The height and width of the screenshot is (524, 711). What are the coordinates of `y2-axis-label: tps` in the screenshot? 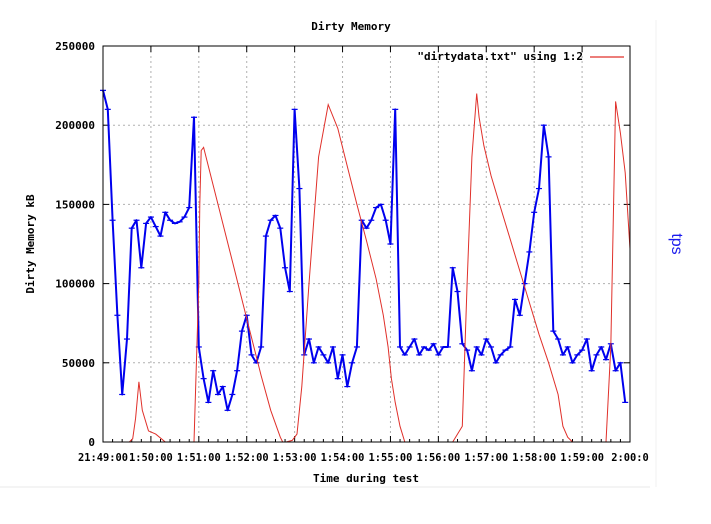 It's located at (676, 243).